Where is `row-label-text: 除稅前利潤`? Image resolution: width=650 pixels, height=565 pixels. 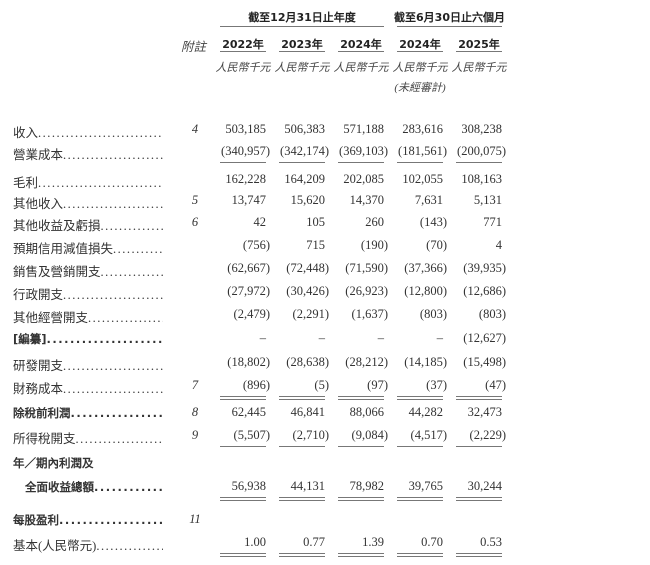 row-label-text: 除稅前利潤 is located at coordinates (42, 413).